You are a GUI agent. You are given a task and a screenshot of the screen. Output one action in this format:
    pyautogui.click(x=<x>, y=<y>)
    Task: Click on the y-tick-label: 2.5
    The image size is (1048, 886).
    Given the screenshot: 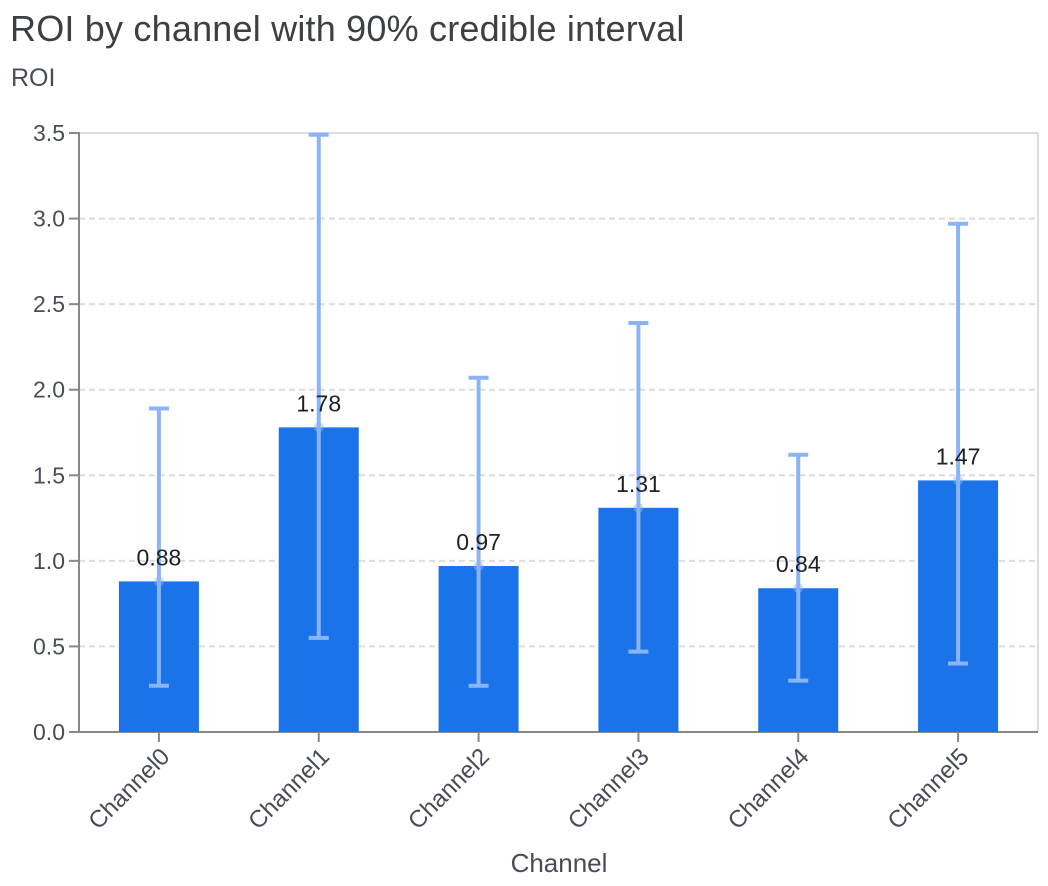 What is the action you would take?
    pyautogui.click(x=49, y=304)
    